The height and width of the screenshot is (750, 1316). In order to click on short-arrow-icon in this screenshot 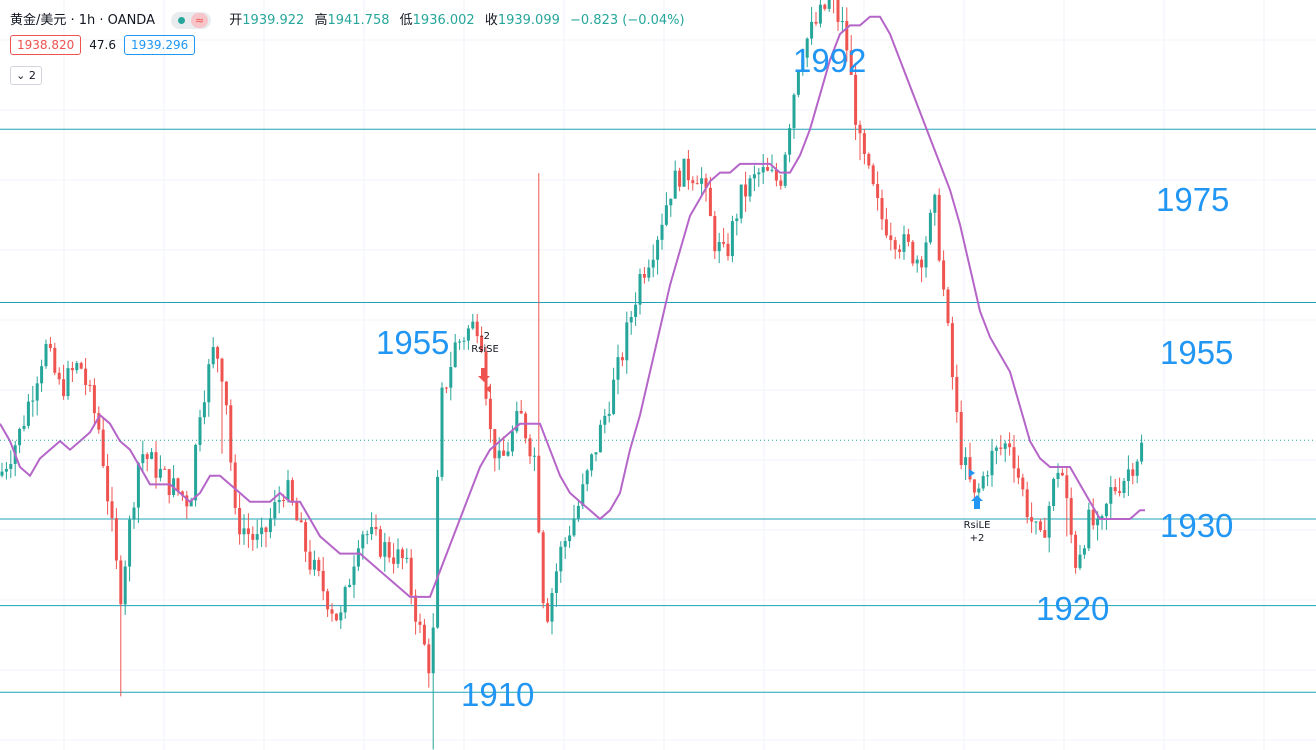, I will do `click(484, 375)`.